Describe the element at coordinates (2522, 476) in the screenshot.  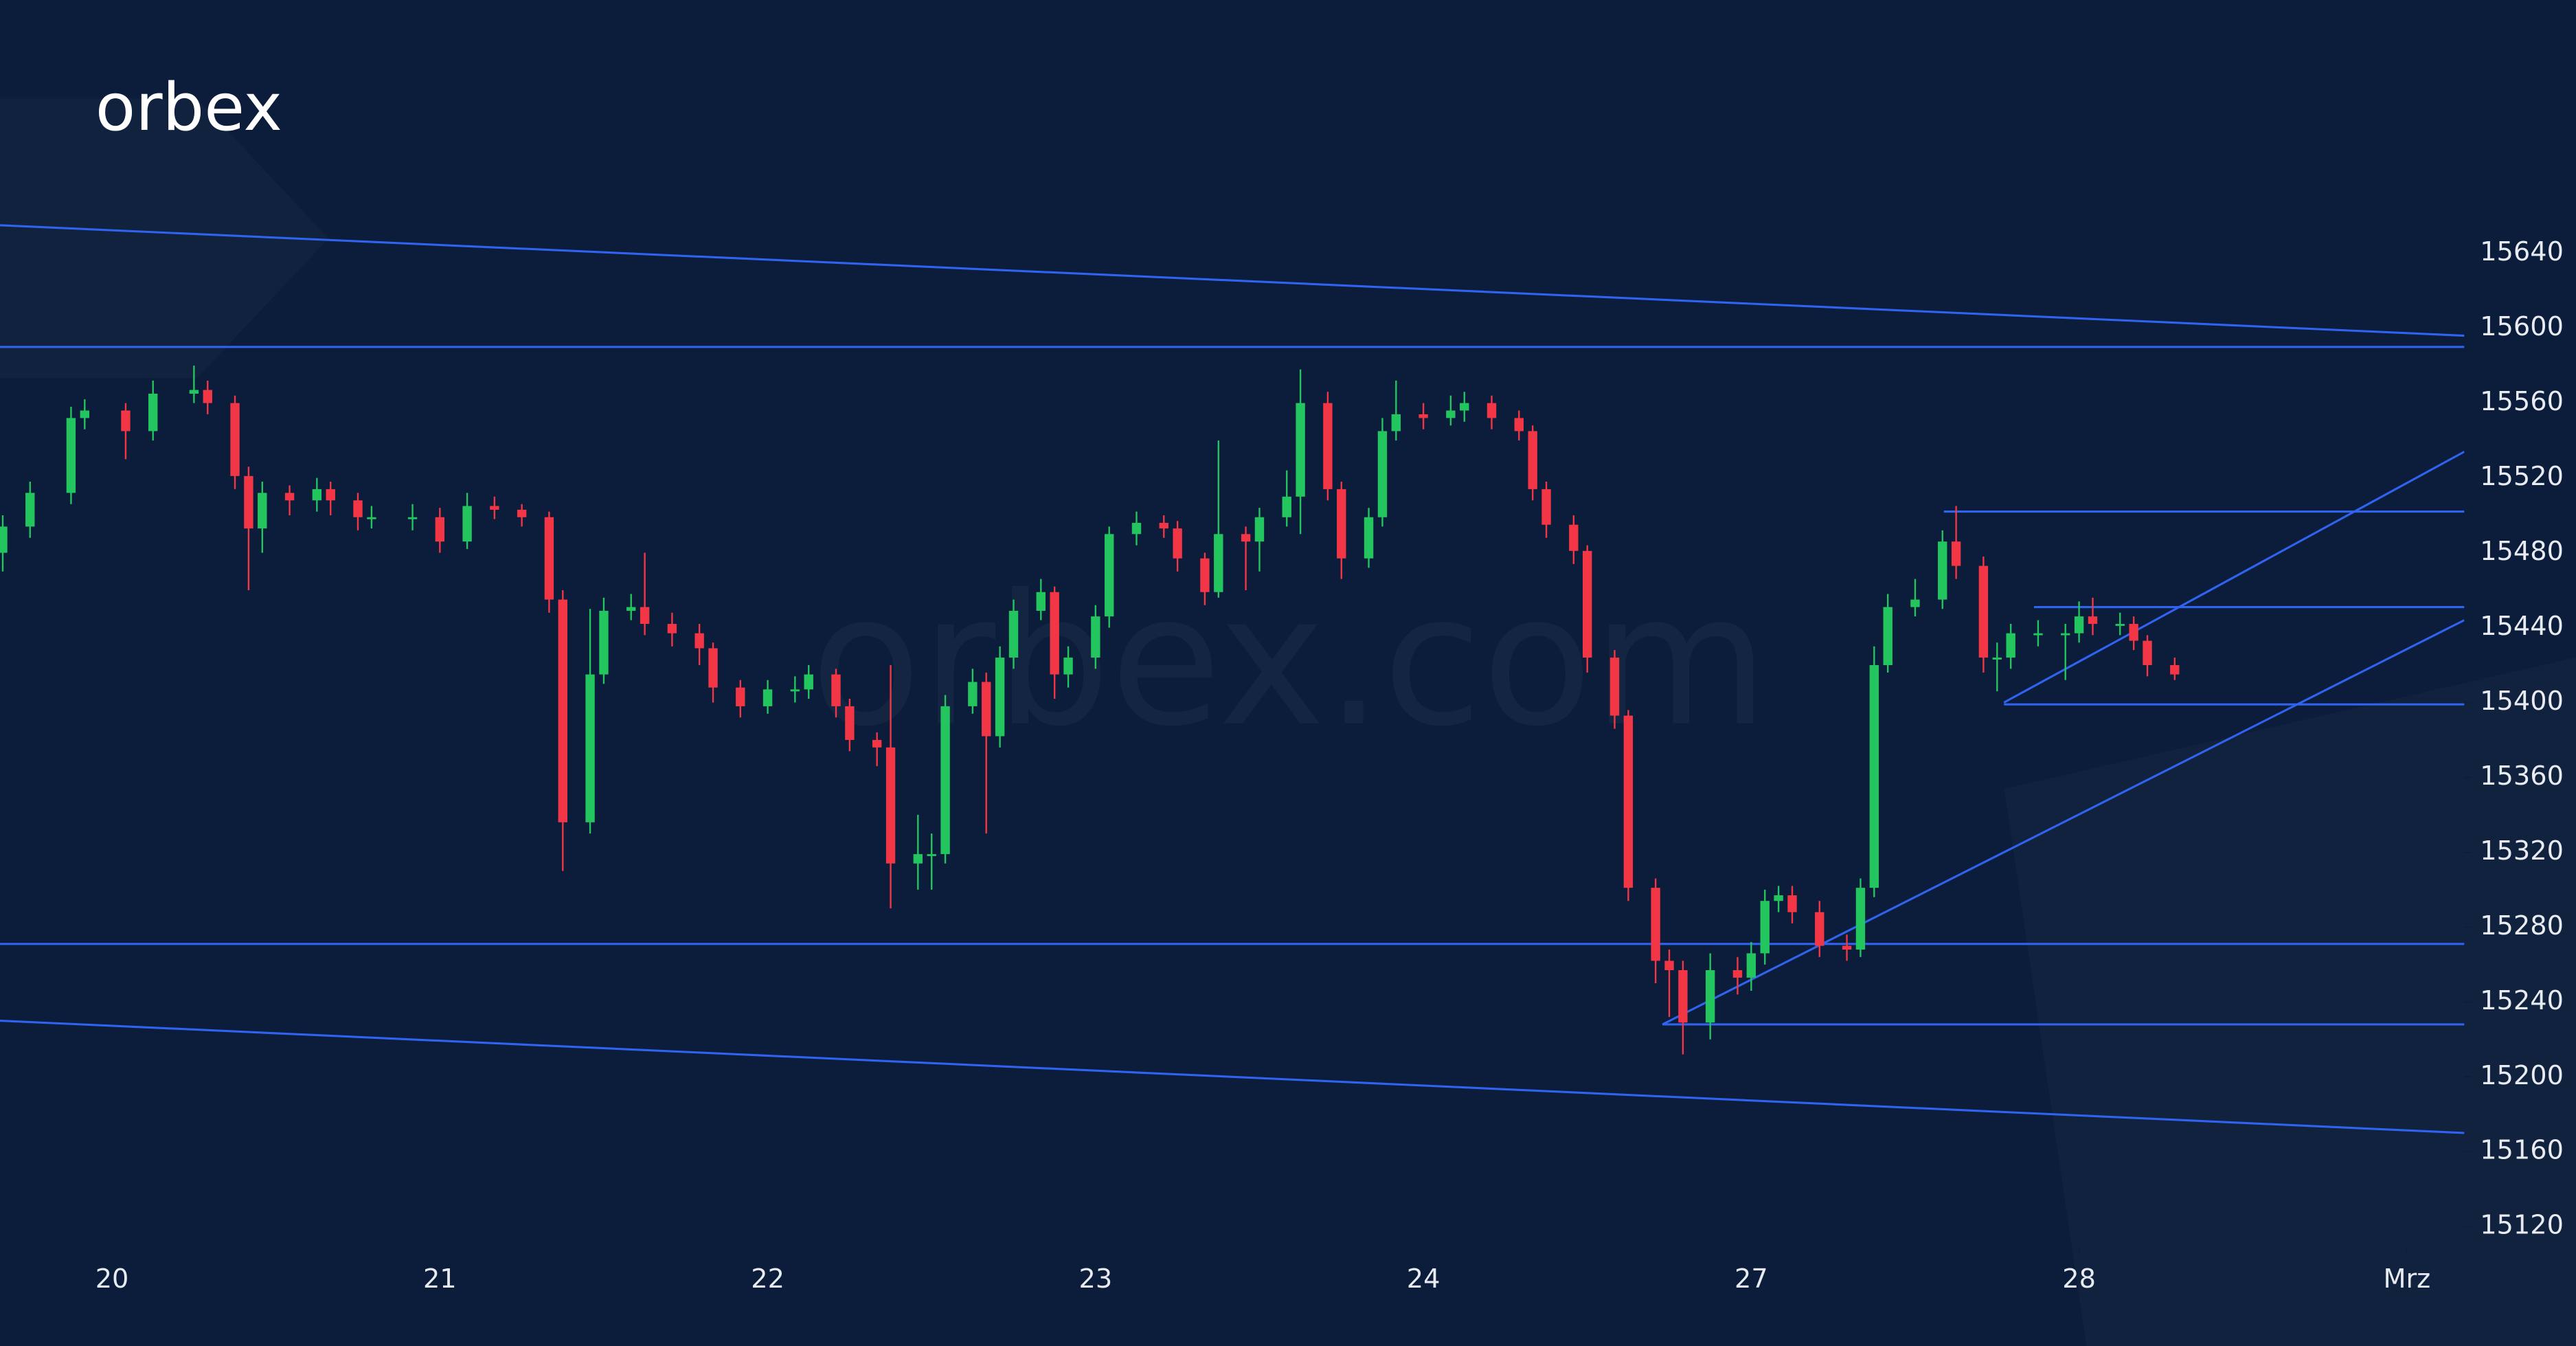
I see `y-tick-label: 15520` at that location.